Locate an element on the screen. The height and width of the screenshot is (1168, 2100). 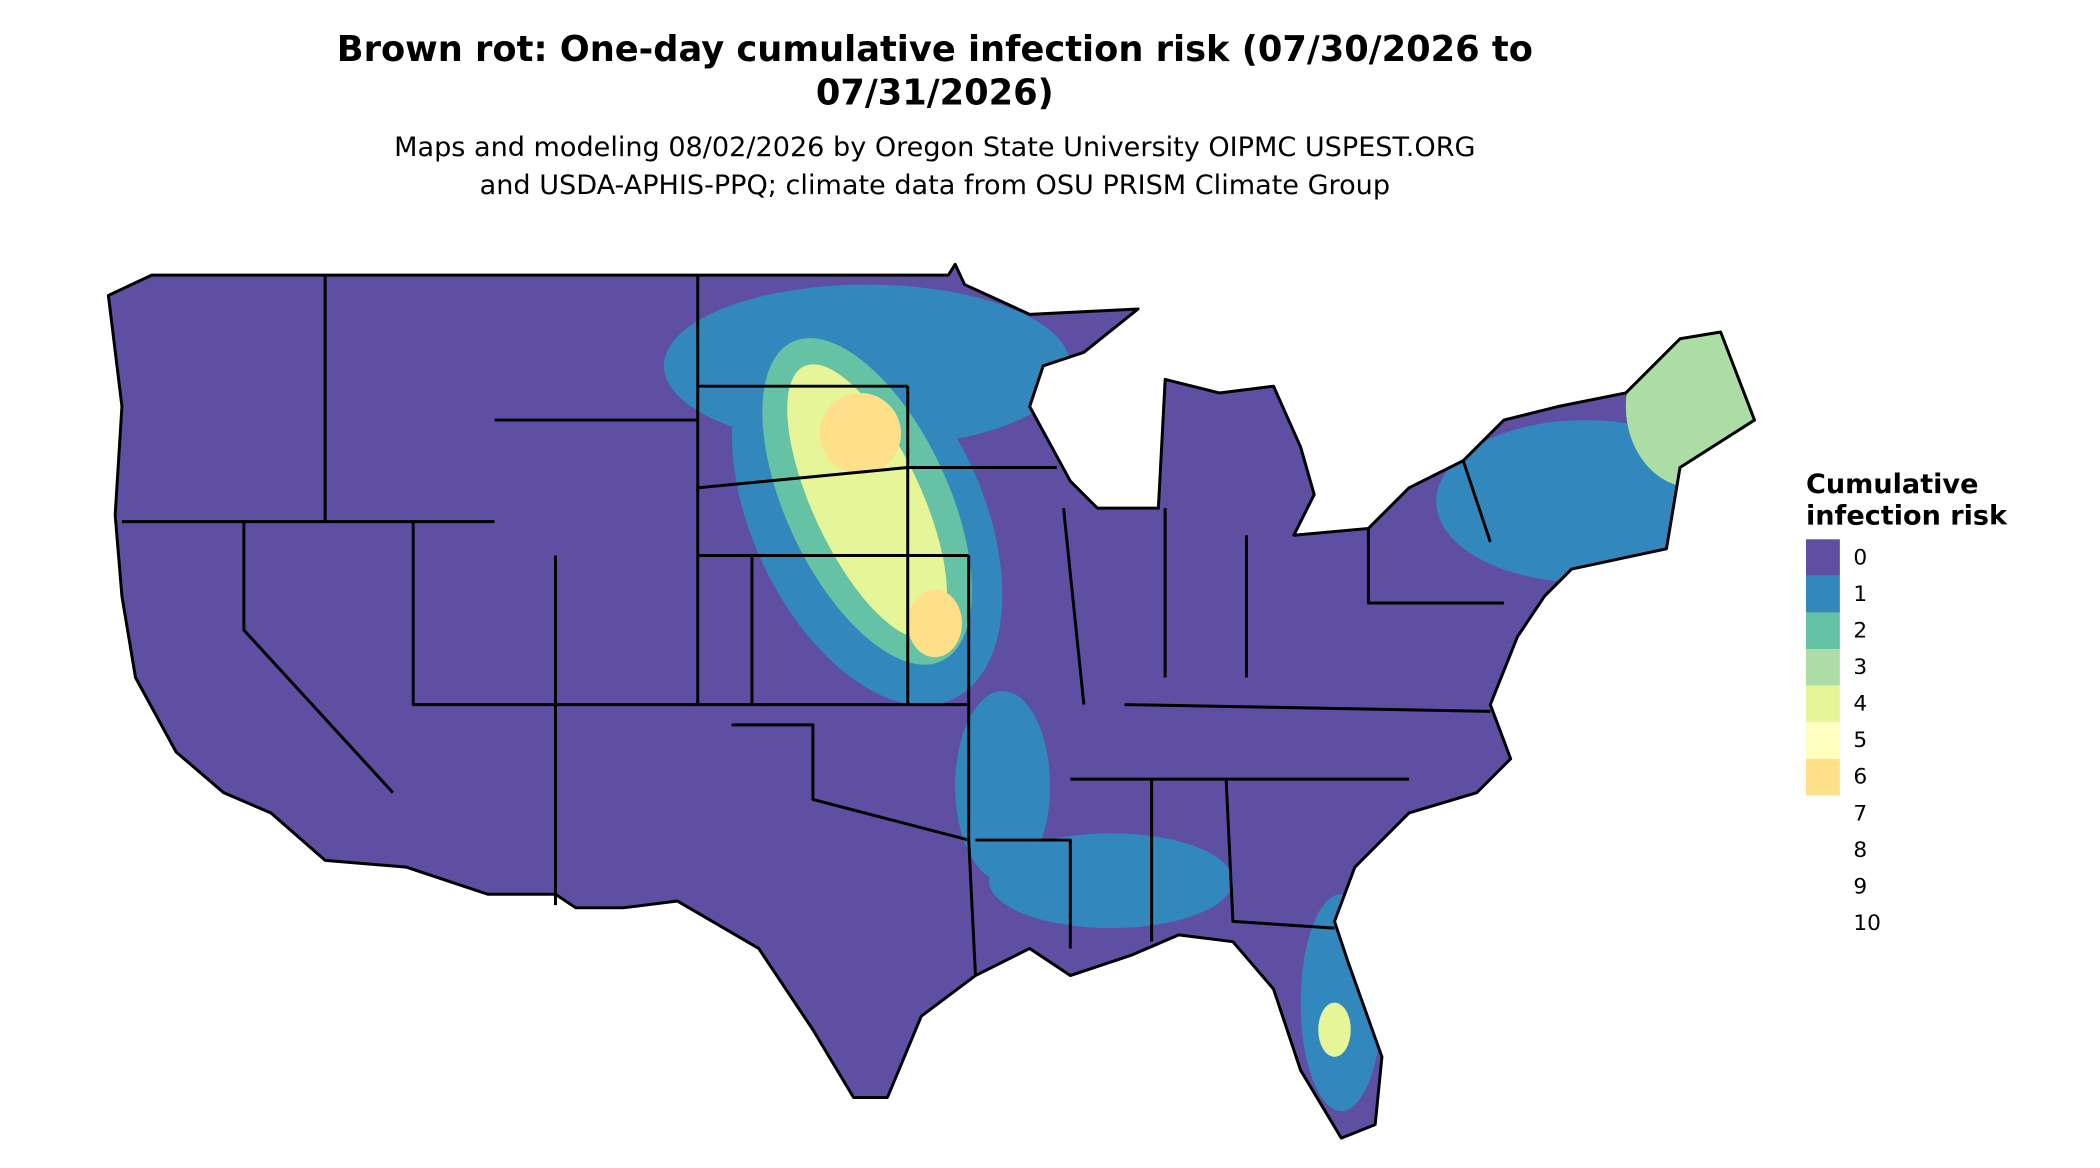
legend-label: 4 is located at coordinates (1860, 704).